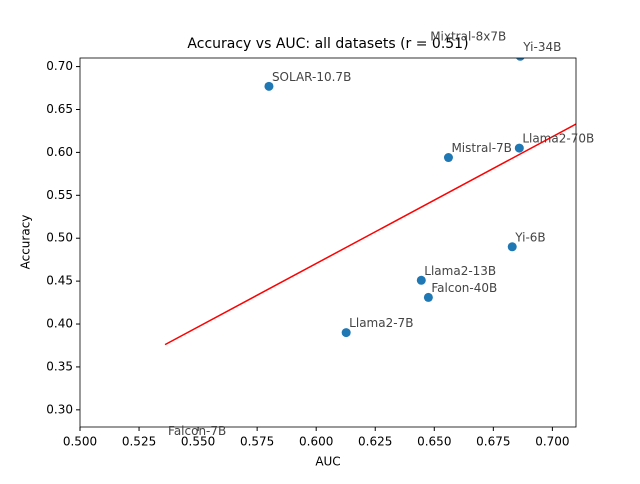 This screenshot has width=640, height=484. What do you see at coordinates (59, 195) in the screenshot?
I see `y-tick-label: 0.55` at bounding box center [59, 195].